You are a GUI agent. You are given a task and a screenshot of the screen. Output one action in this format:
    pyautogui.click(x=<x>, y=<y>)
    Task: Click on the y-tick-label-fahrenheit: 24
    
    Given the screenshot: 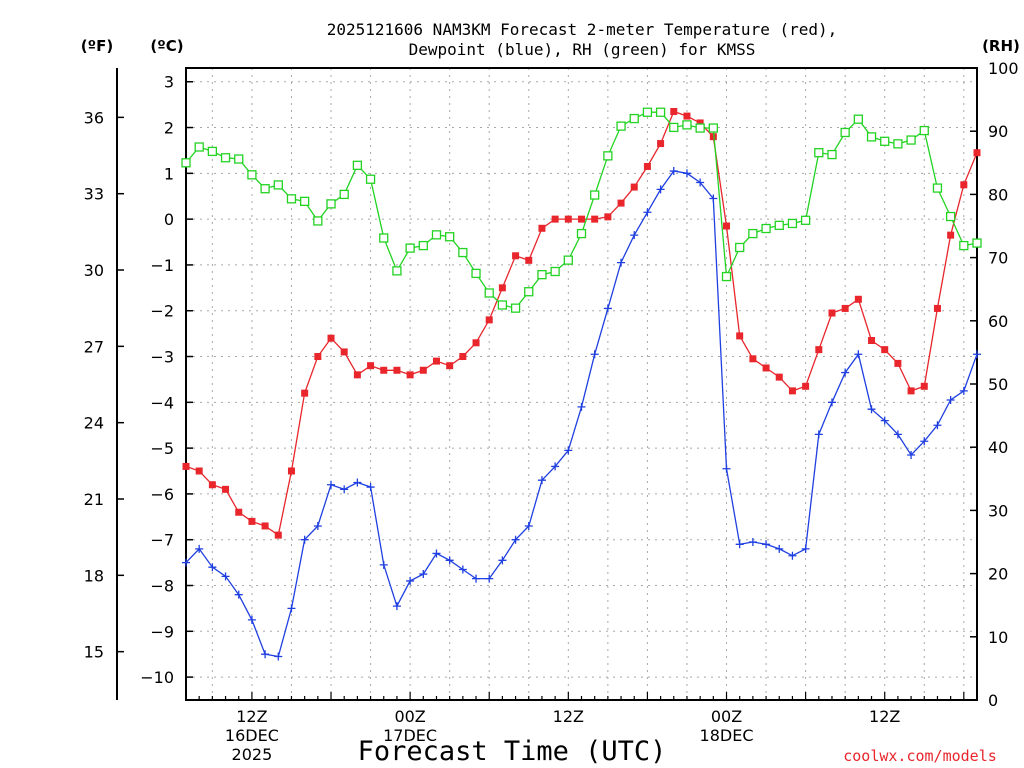 What is the action you would take?
    pyautogui.click(x=94, y=423)
    